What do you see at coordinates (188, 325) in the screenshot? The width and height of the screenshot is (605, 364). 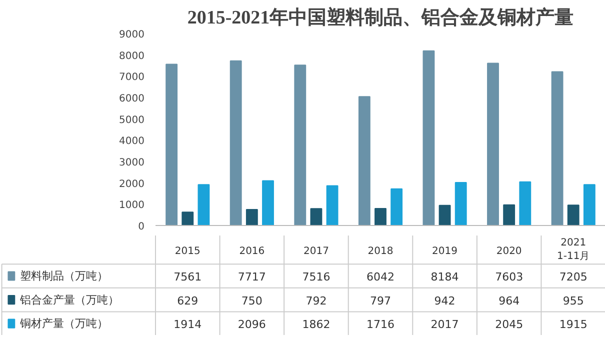 I see `data-label: 1914` at bounding box center [188, 325].